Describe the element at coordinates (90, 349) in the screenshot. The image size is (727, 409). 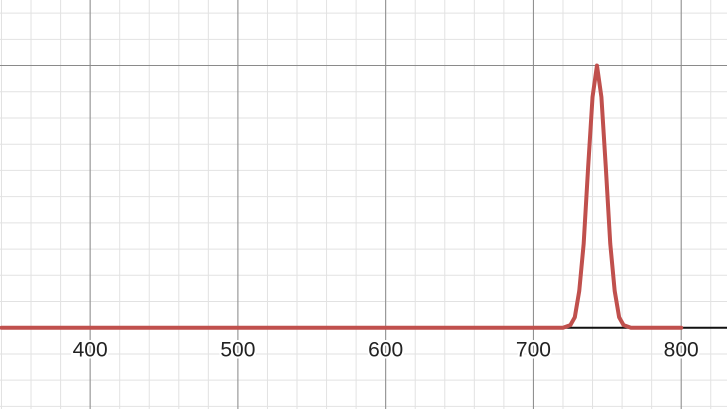
I see `x-tick-label: 400` at that location.